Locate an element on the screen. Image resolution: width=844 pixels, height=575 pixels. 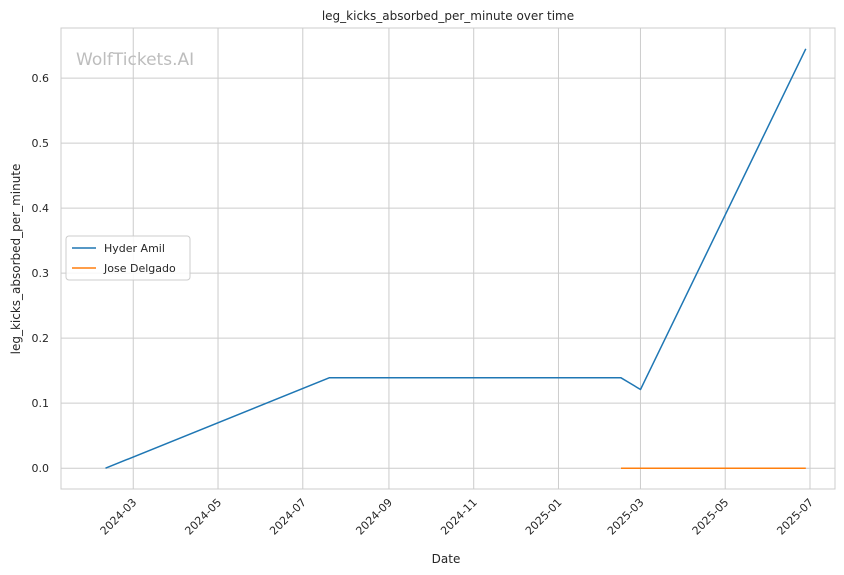
y-tick-label-0.0: 0.0 is located at coordinates (41, 468).